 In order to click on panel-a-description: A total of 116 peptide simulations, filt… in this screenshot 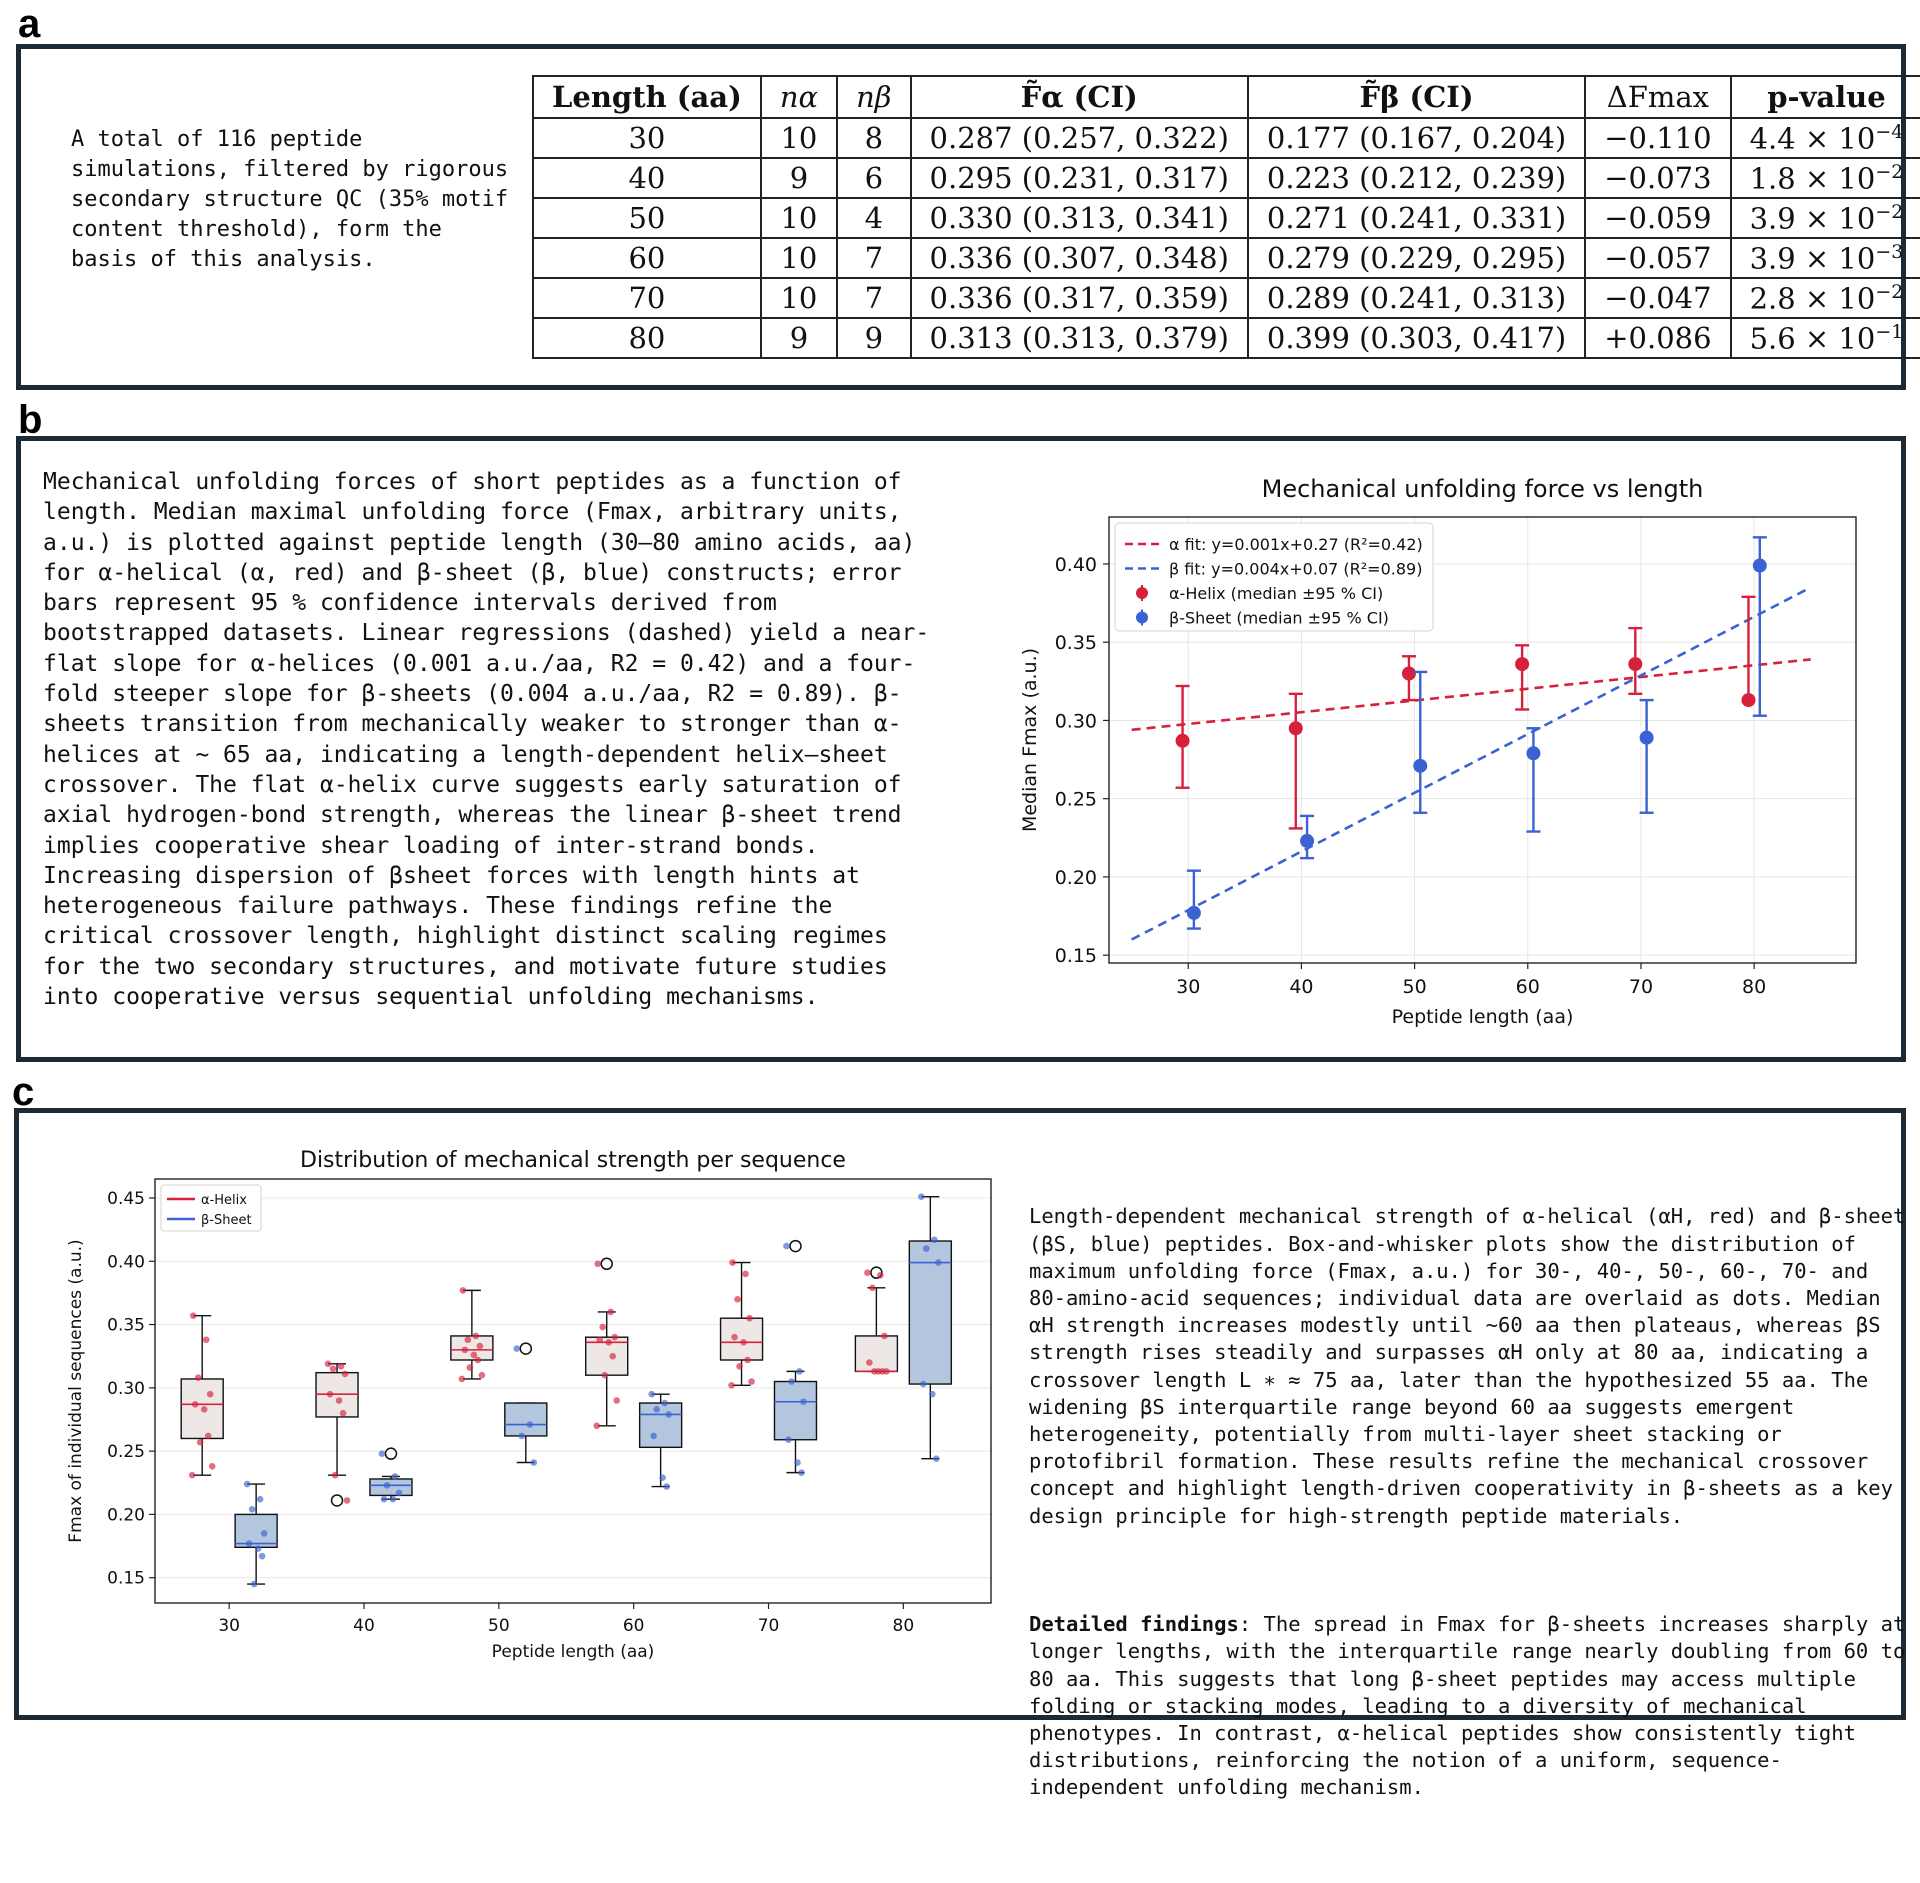, I will do `click(296, 199)`.